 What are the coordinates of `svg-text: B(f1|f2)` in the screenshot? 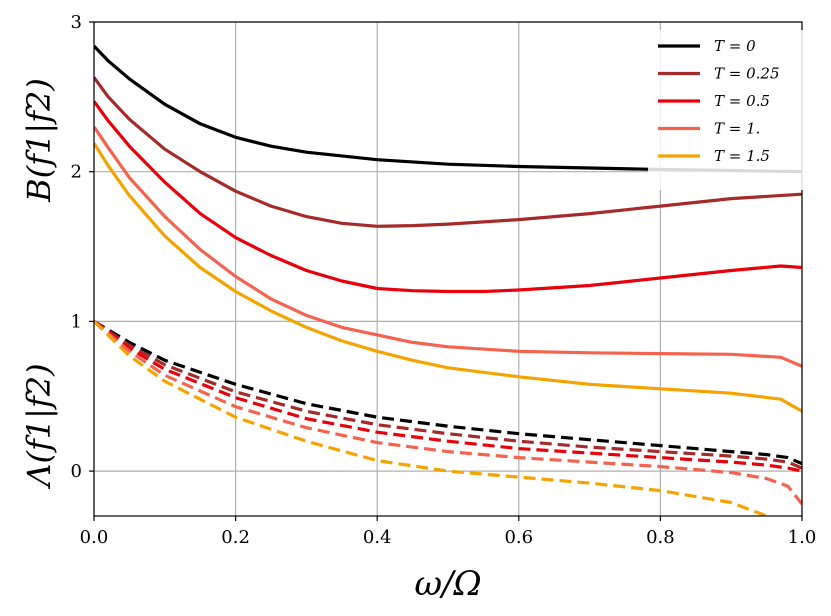 It's located at (39, 140).